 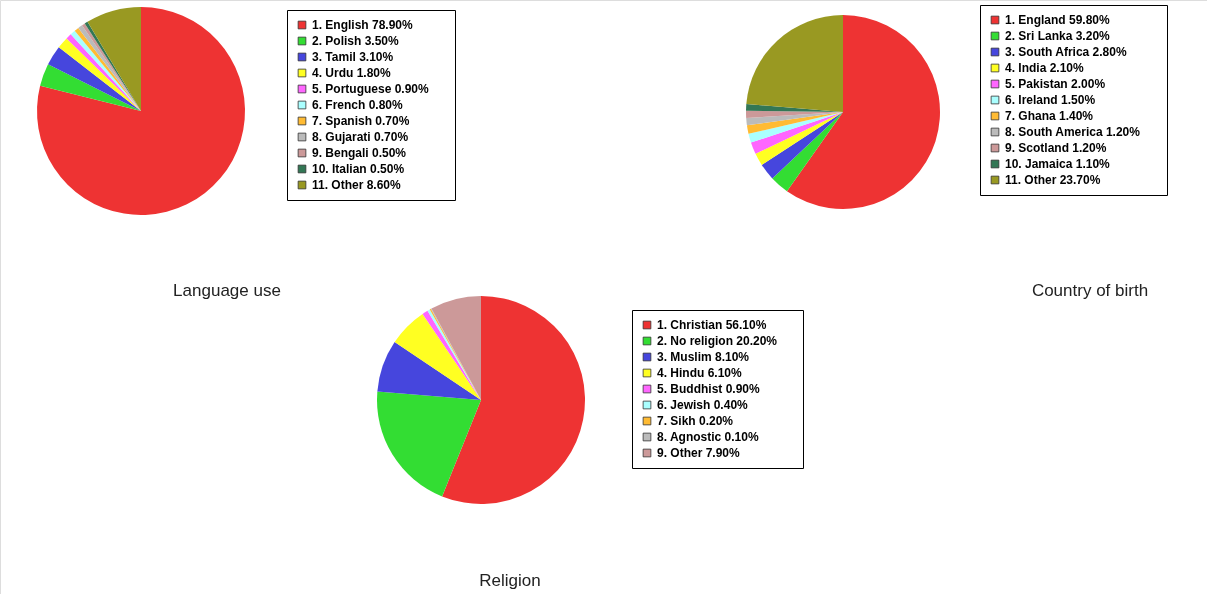 What do you see at coordinates (1058, 20) in the screenshot?
I see `legend-label: 1. England 59.80%` at bounding box center [1058, 20].